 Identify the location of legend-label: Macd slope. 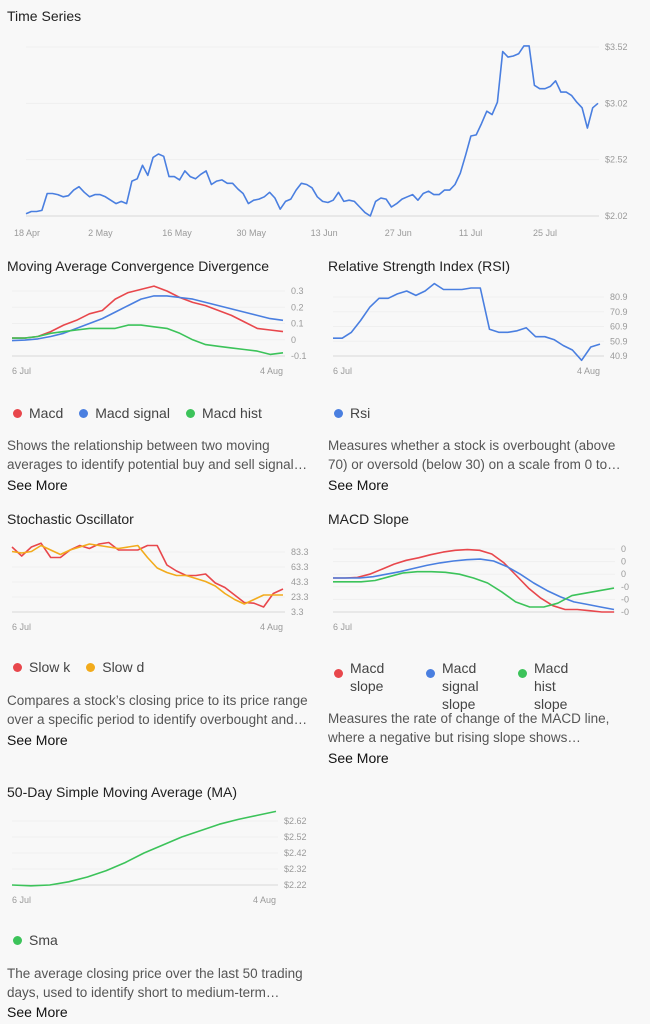
(367, 677).